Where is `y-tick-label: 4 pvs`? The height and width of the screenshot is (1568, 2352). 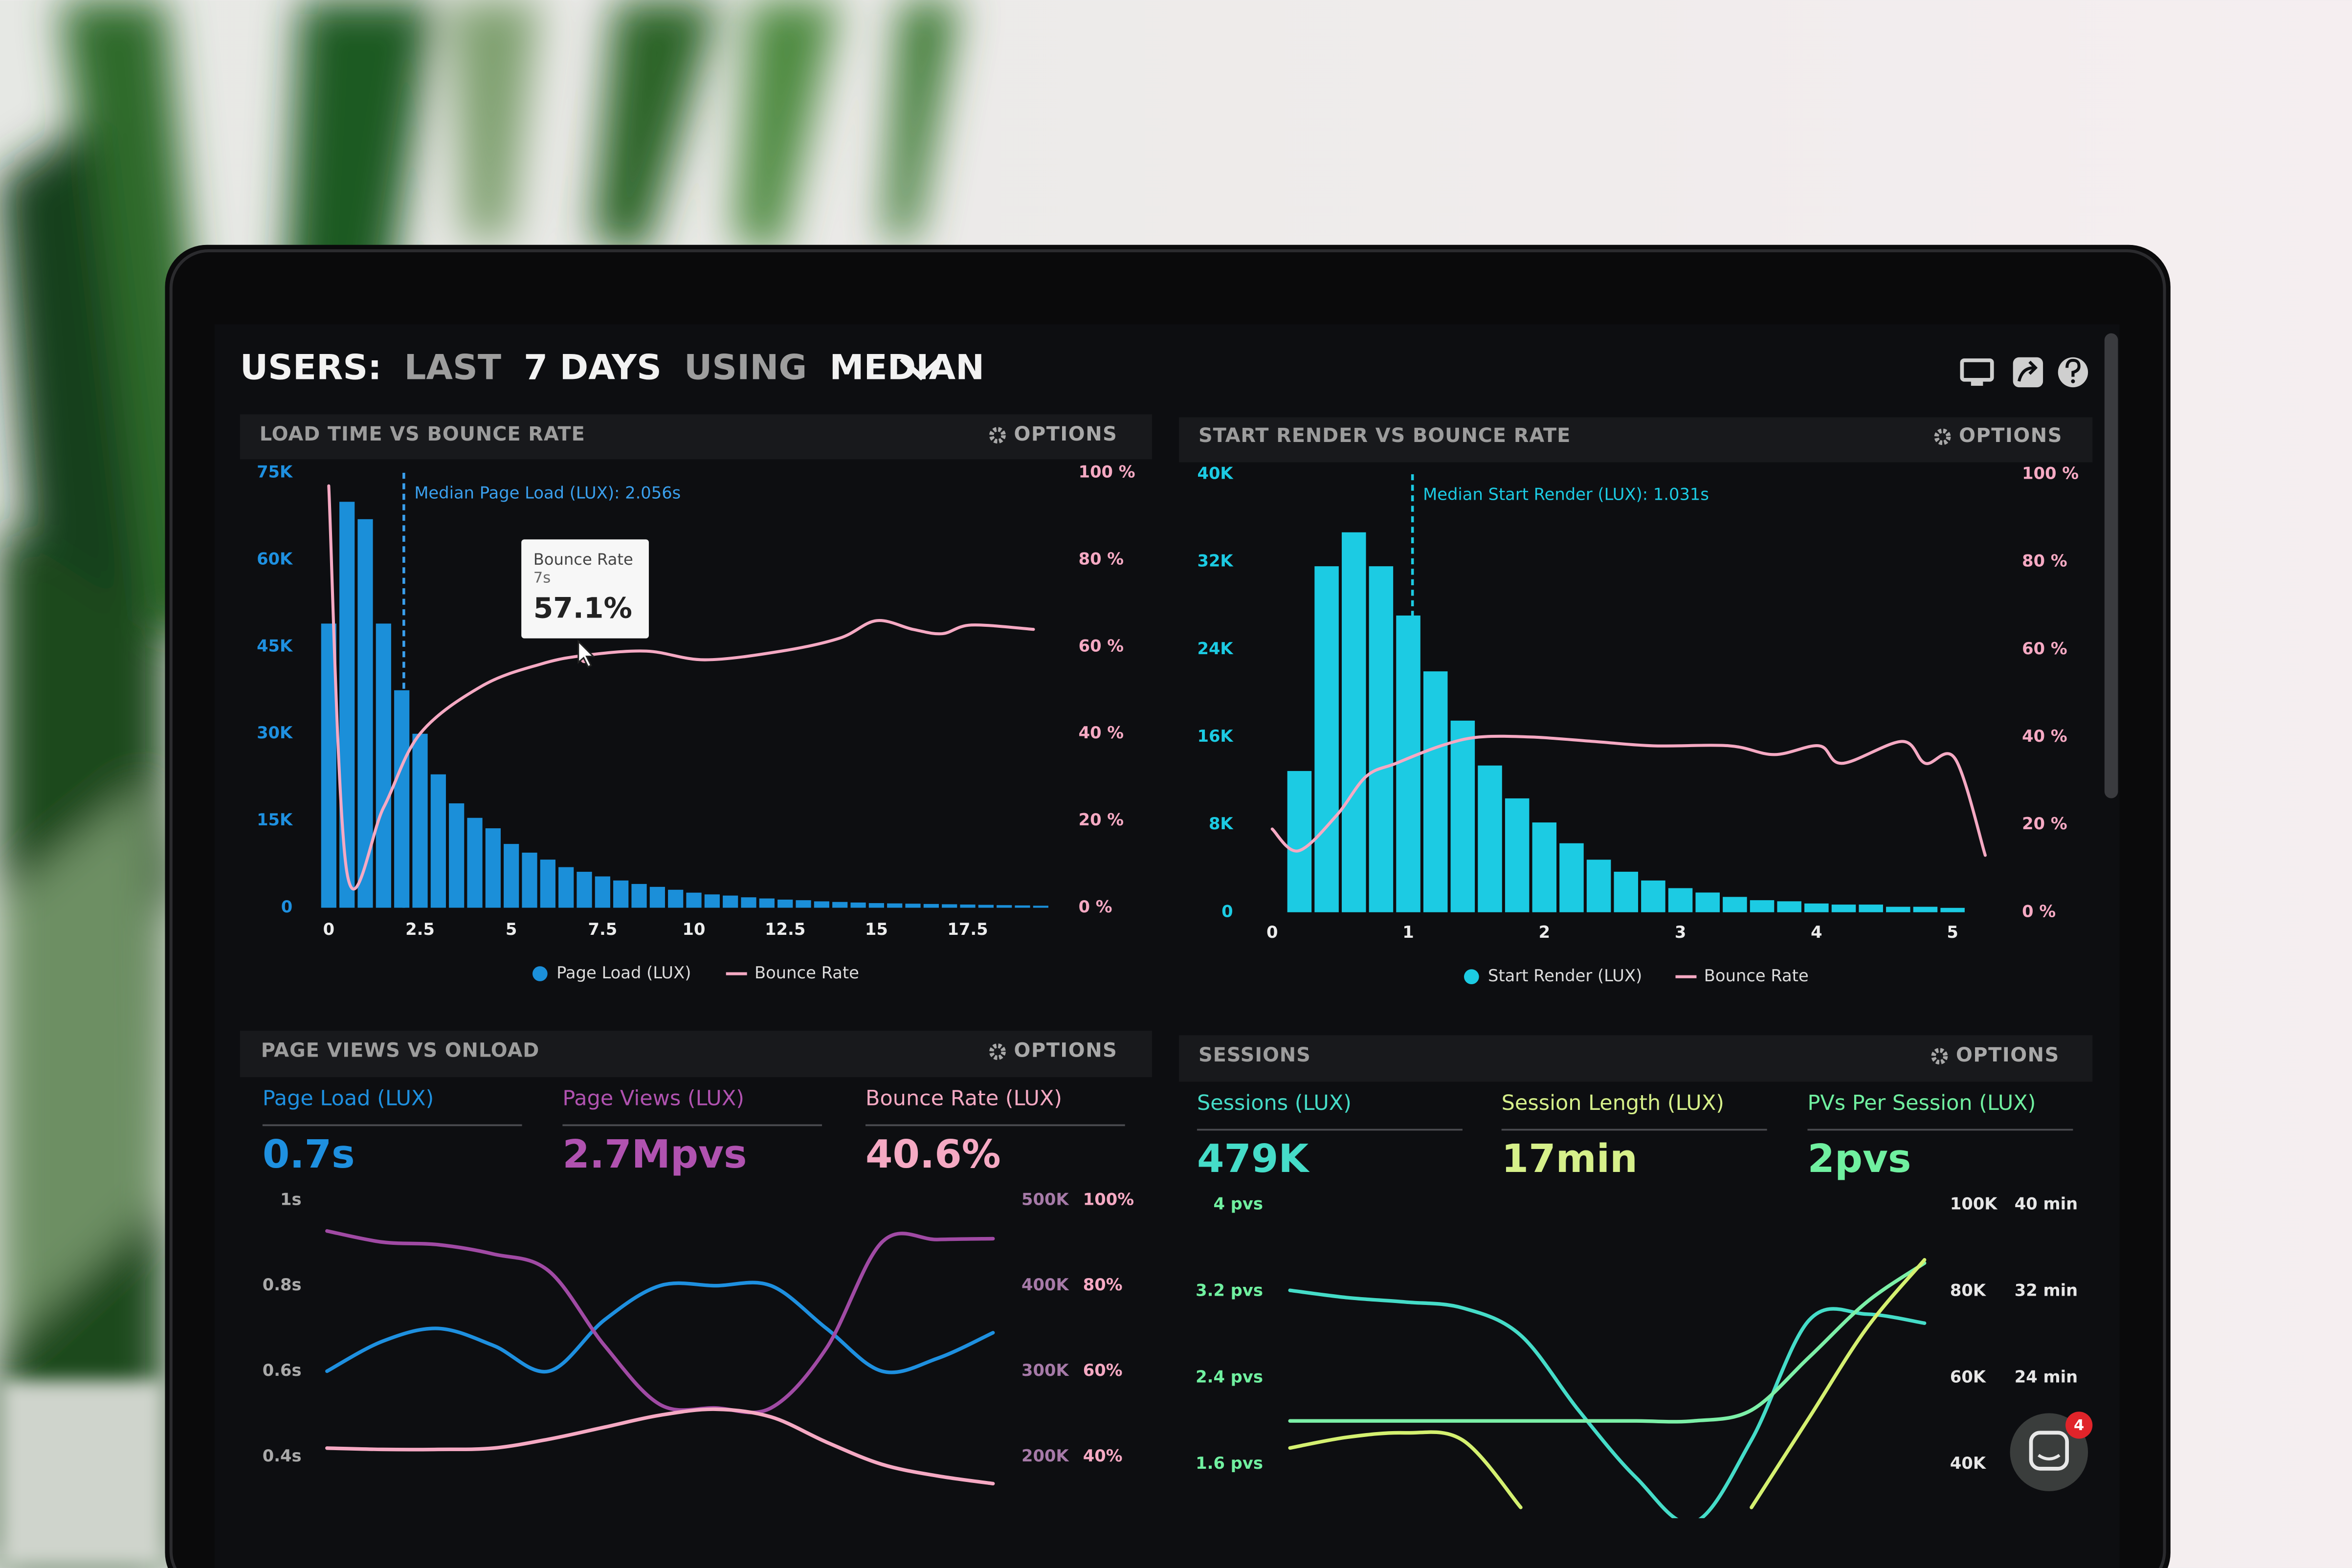 y-tick-label: 4 pvs is located at coordinates (1238, 1203).